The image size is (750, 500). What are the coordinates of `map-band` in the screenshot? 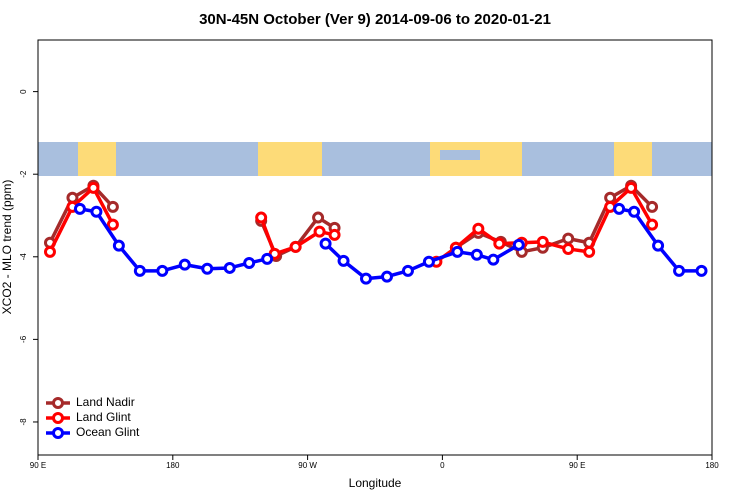 It's located at (375, 159).